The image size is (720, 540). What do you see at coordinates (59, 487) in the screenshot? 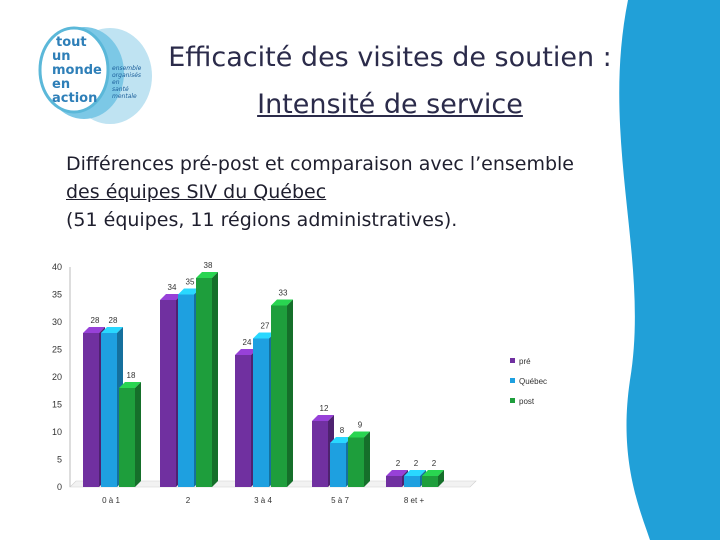
I see `y-tick-label: 0` at bounding box center [59, 487].